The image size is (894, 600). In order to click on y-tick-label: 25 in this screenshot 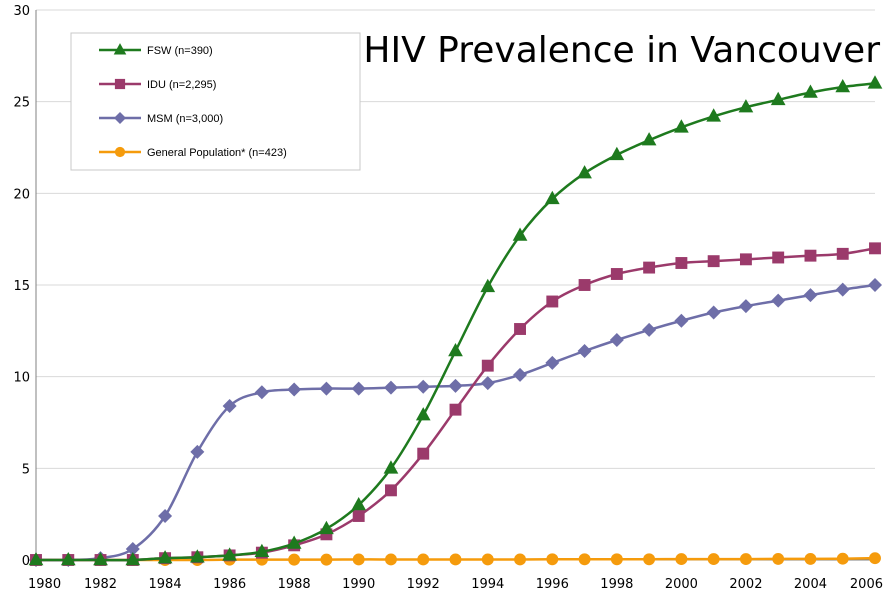, I will do `click(21, 103)`.